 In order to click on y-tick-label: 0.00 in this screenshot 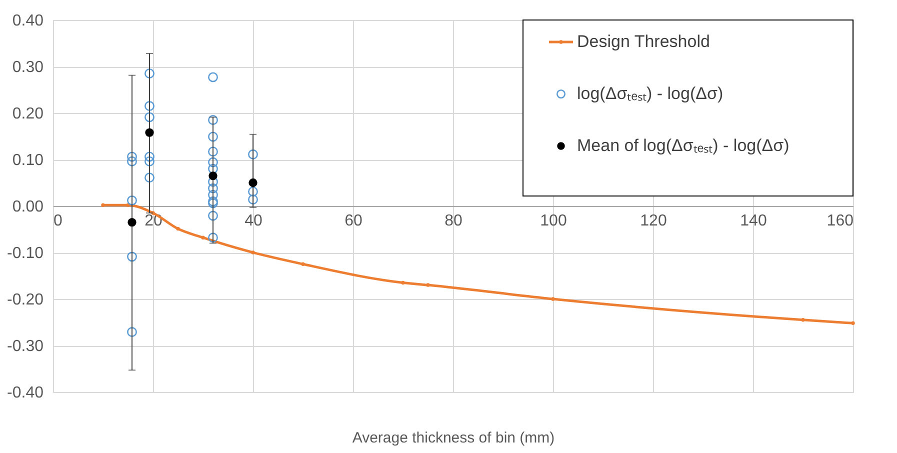, I will do `click(28, 207)`.